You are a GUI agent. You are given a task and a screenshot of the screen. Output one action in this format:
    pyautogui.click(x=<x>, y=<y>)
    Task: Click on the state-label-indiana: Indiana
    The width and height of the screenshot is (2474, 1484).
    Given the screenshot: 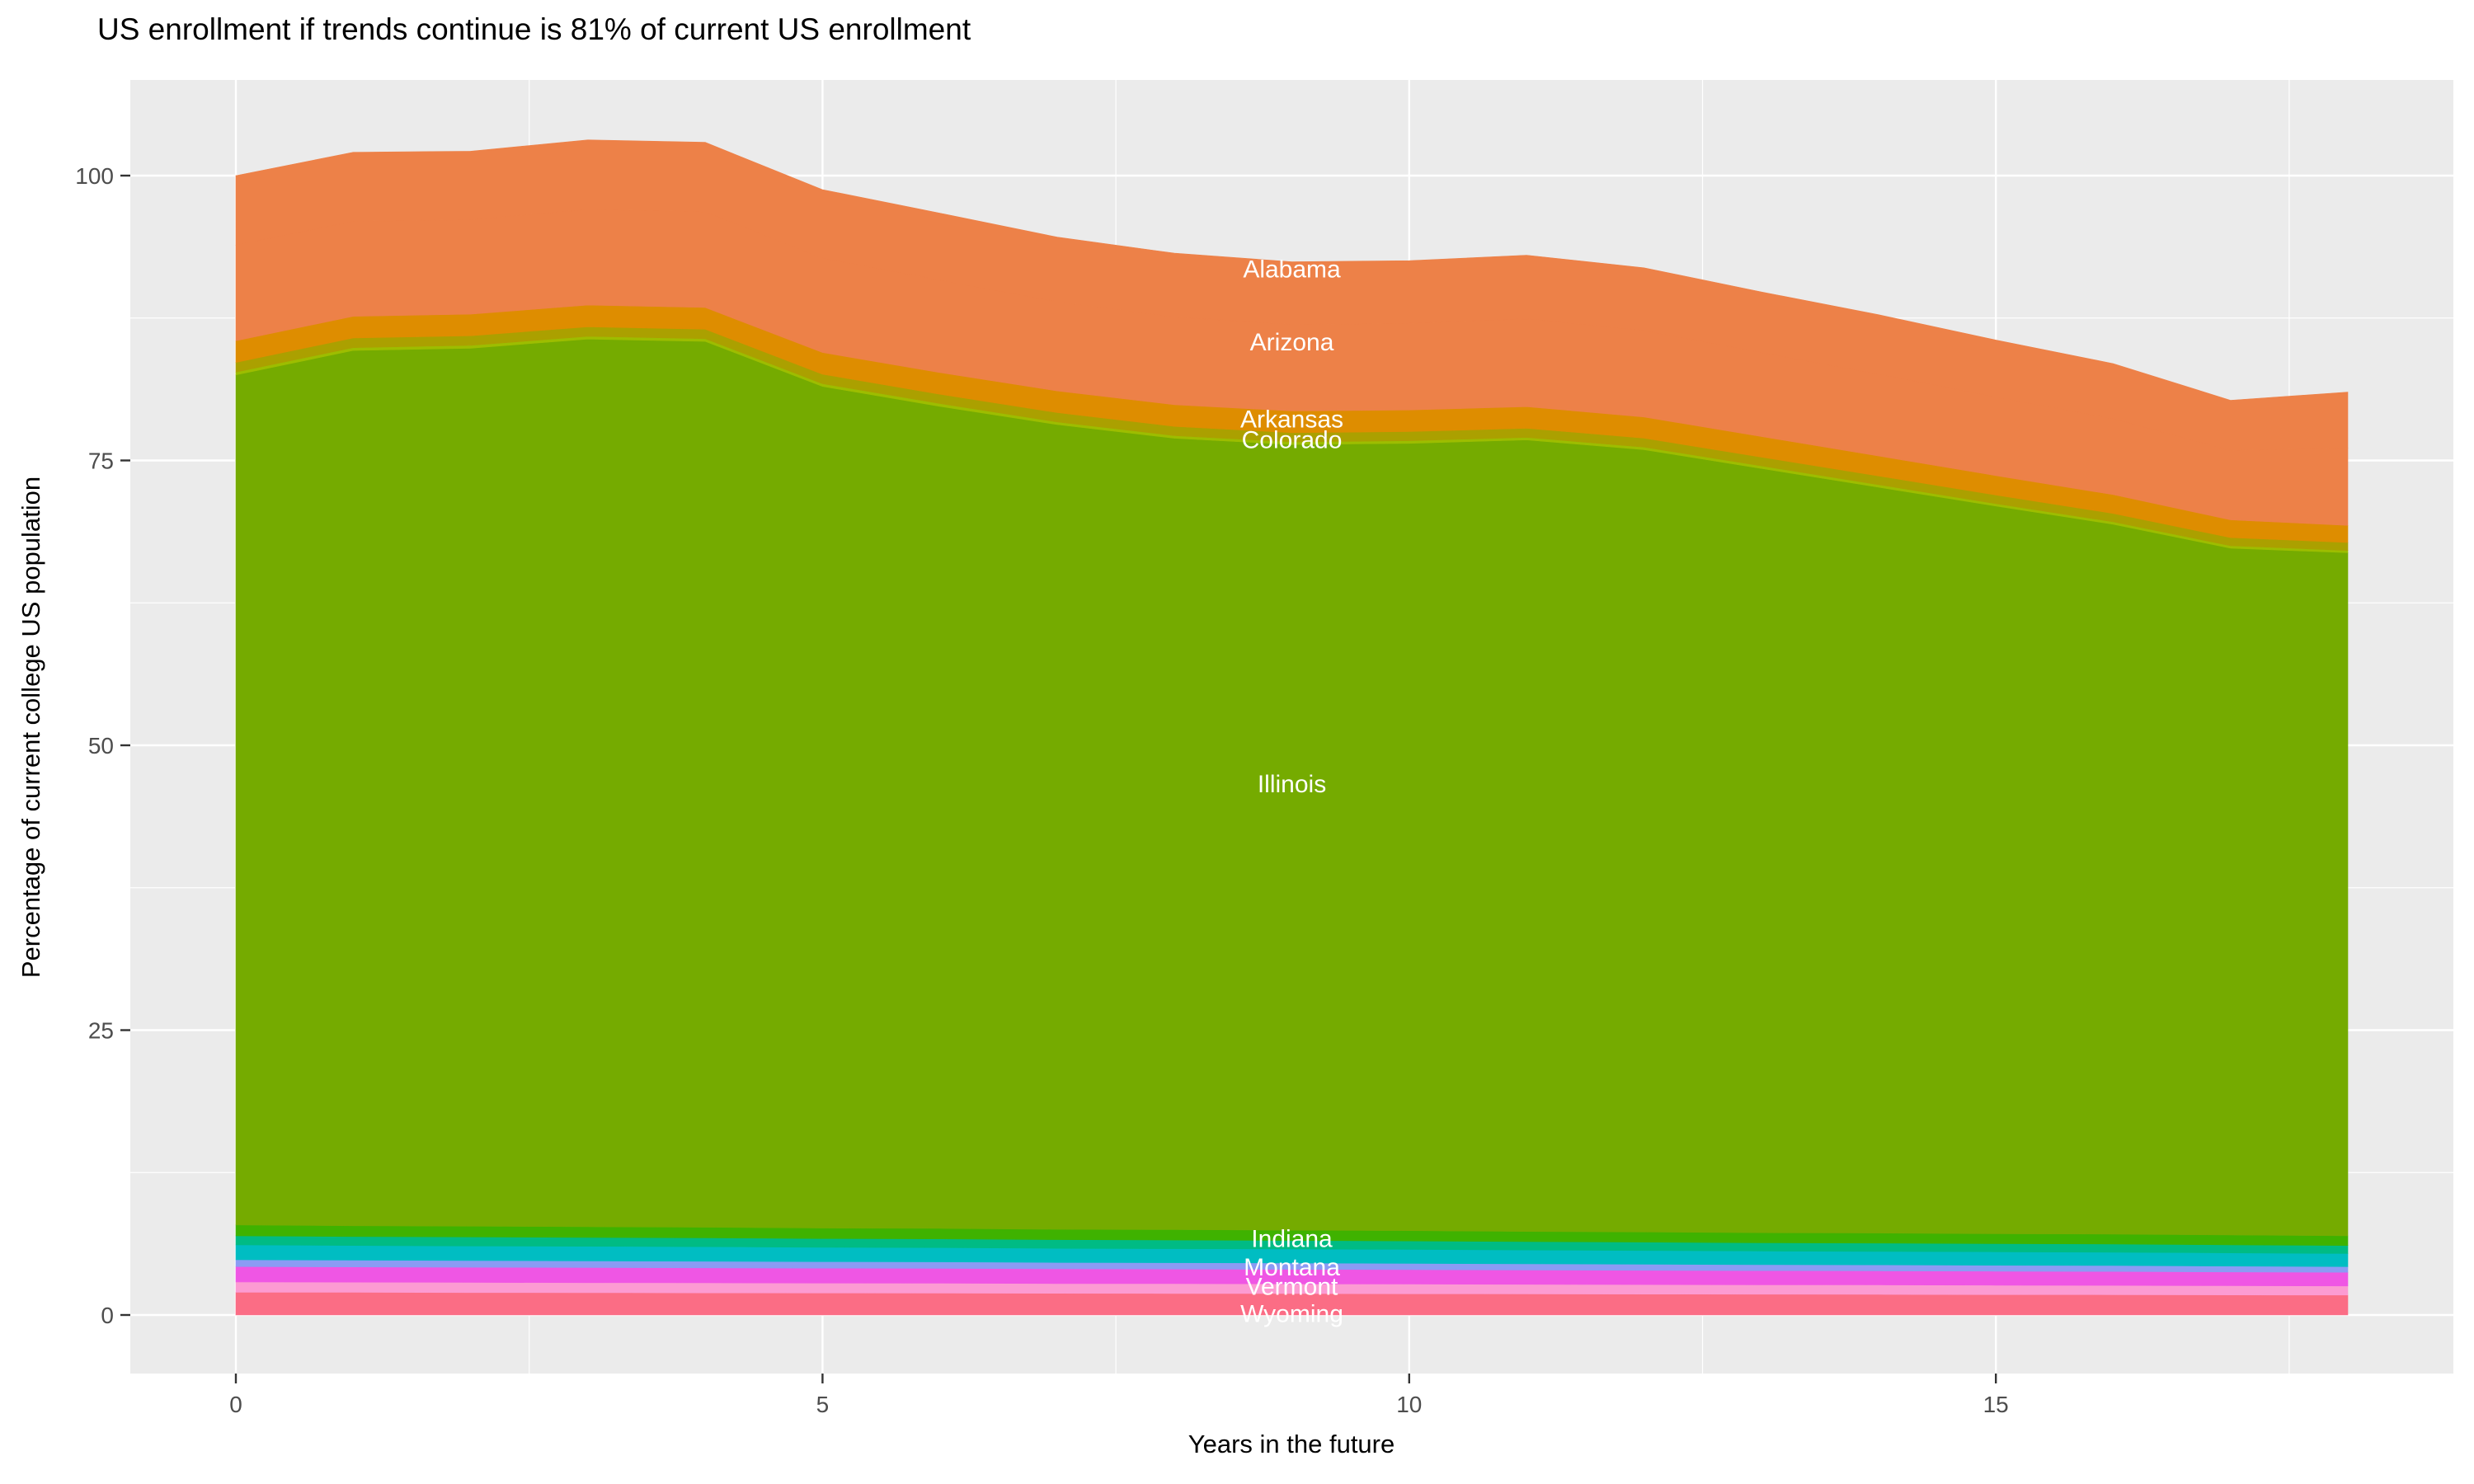 What is the action you would take?
    pyautogui.click(x=1292, y=1238)
    